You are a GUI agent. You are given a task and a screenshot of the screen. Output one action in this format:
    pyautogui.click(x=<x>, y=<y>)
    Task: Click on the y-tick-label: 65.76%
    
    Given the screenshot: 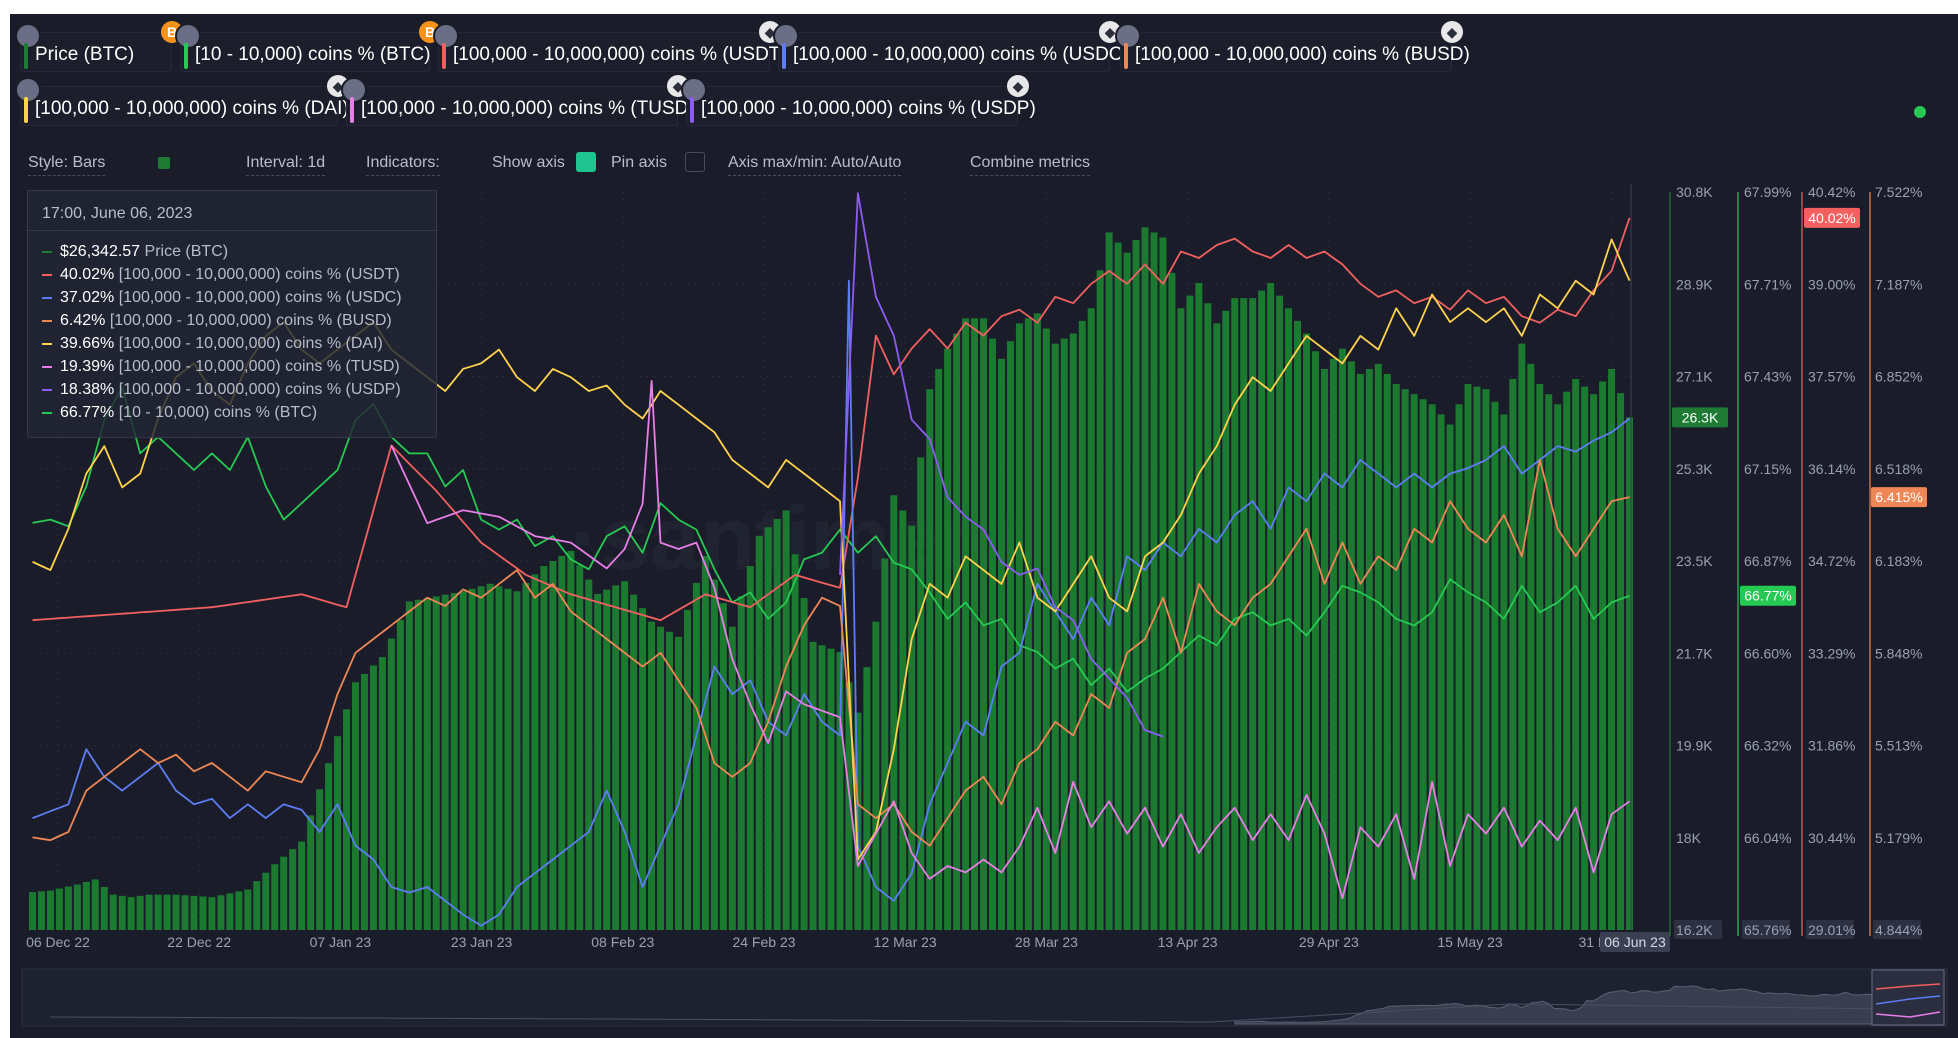 What is the action you would take?
    pyautogui.click(x=1767, y=930)
    